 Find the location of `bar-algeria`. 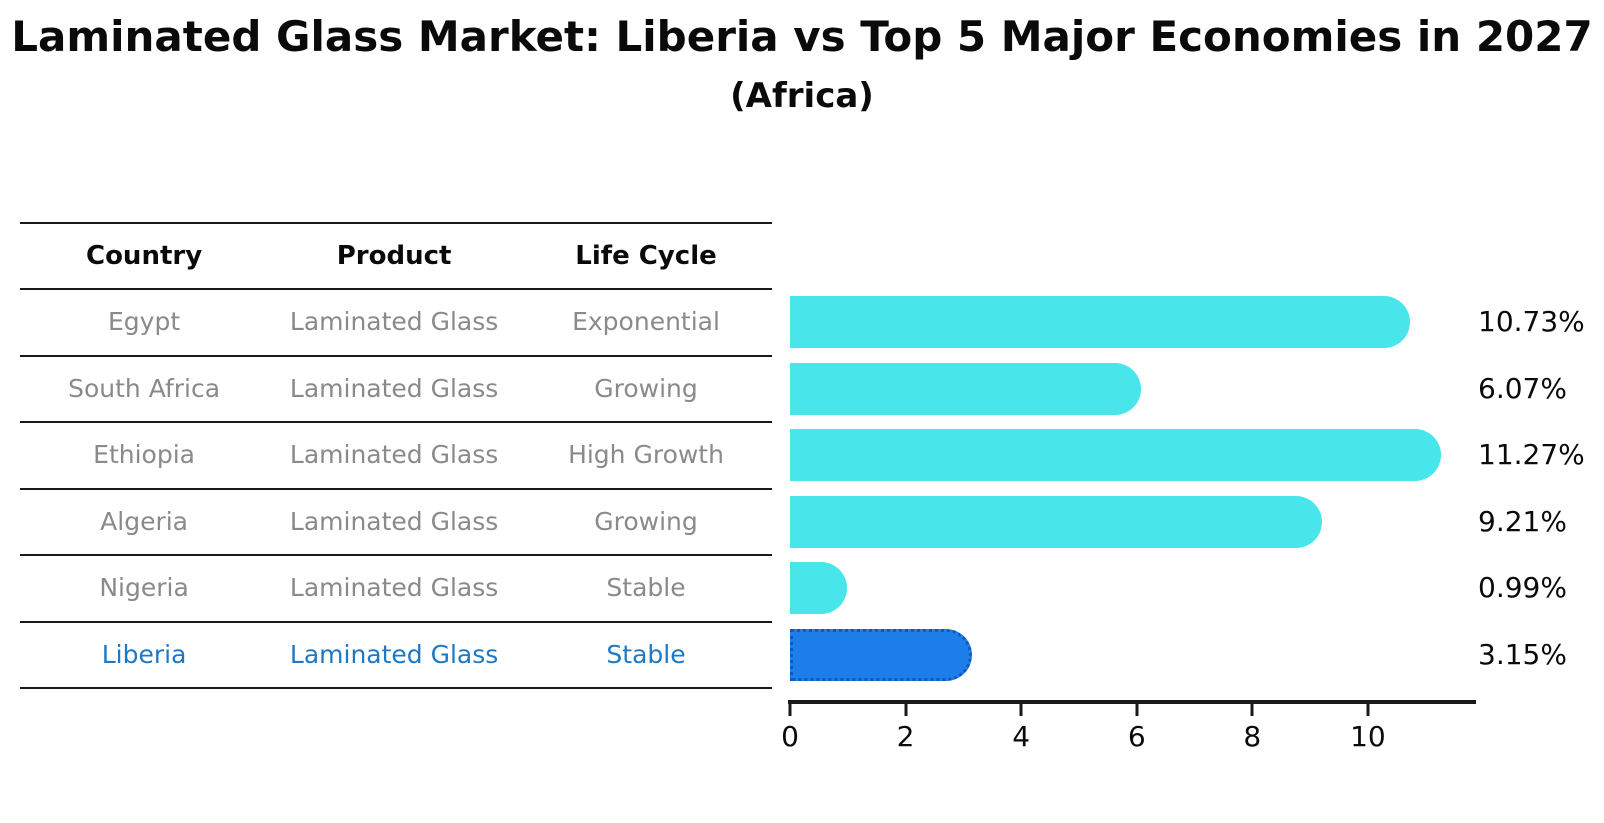

bar-algeria is located at coordinates (1056, 521).